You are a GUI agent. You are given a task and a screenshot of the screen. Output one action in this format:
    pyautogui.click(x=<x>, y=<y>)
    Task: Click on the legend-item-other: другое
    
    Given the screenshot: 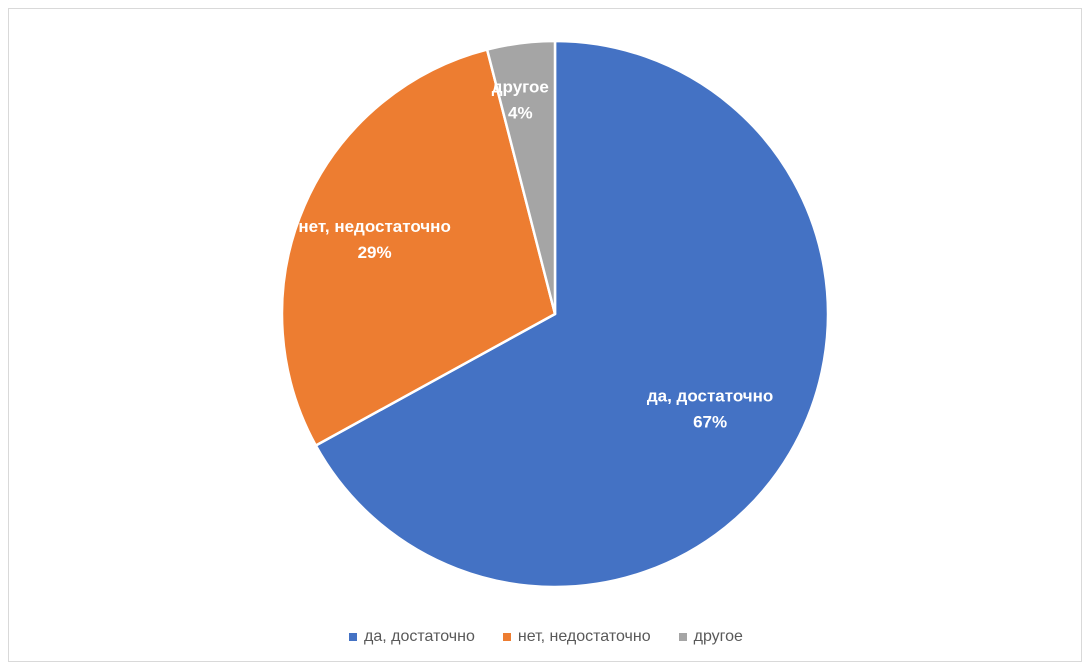 What is the action you would take?
    pyautogui.click(x=710, y=637)
    